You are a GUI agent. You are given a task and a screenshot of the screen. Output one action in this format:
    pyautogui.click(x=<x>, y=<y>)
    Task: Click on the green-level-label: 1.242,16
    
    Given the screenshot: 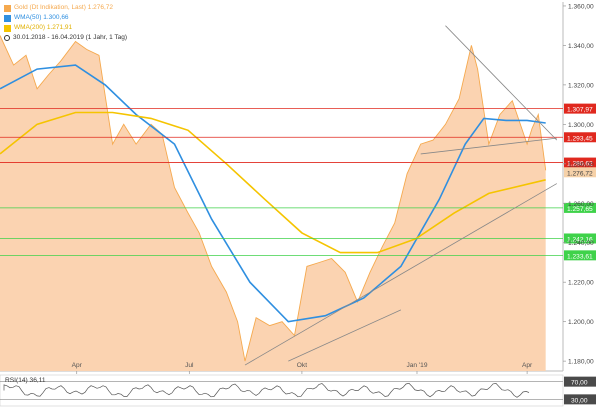 What is the action you would take?
    pyautogui.click(x=580, y=239)
    